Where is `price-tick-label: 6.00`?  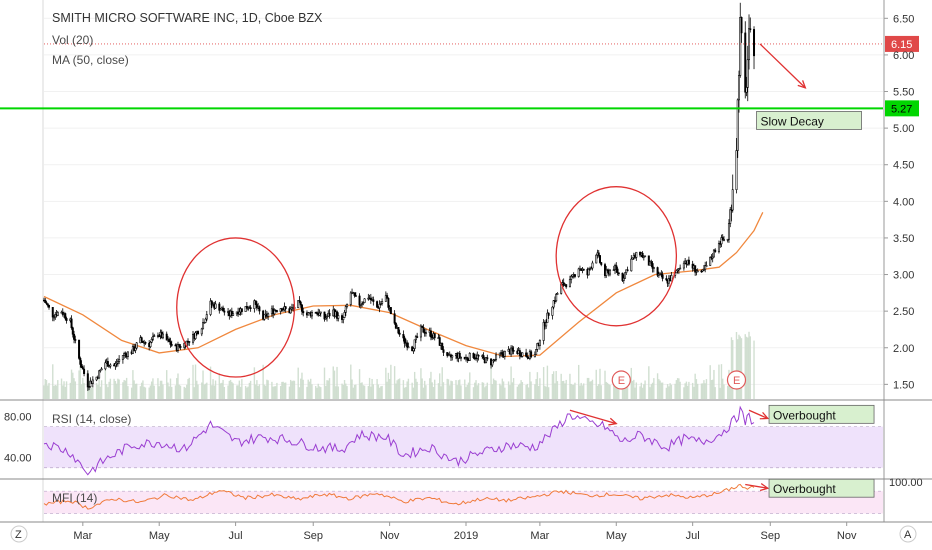 price-tick-label: 6.00 is located at coordinates (903, 56).